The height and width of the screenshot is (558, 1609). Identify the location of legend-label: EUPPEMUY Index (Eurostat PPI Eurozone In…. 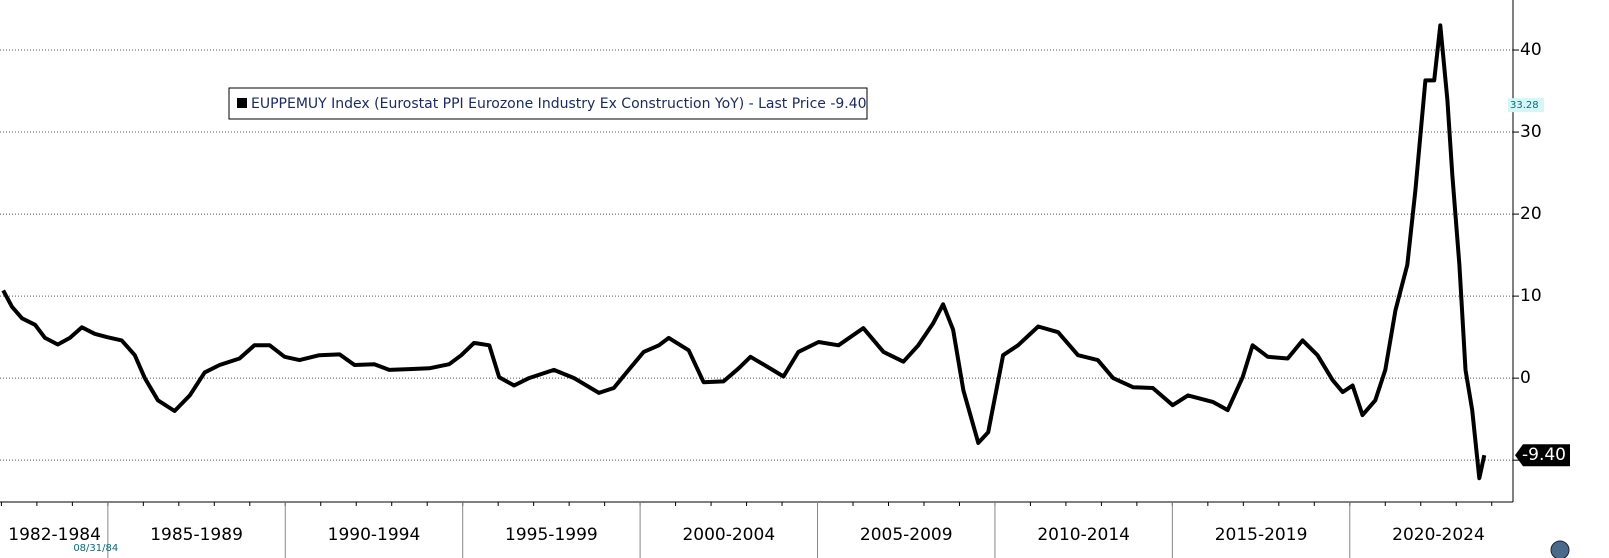
(559, 104).